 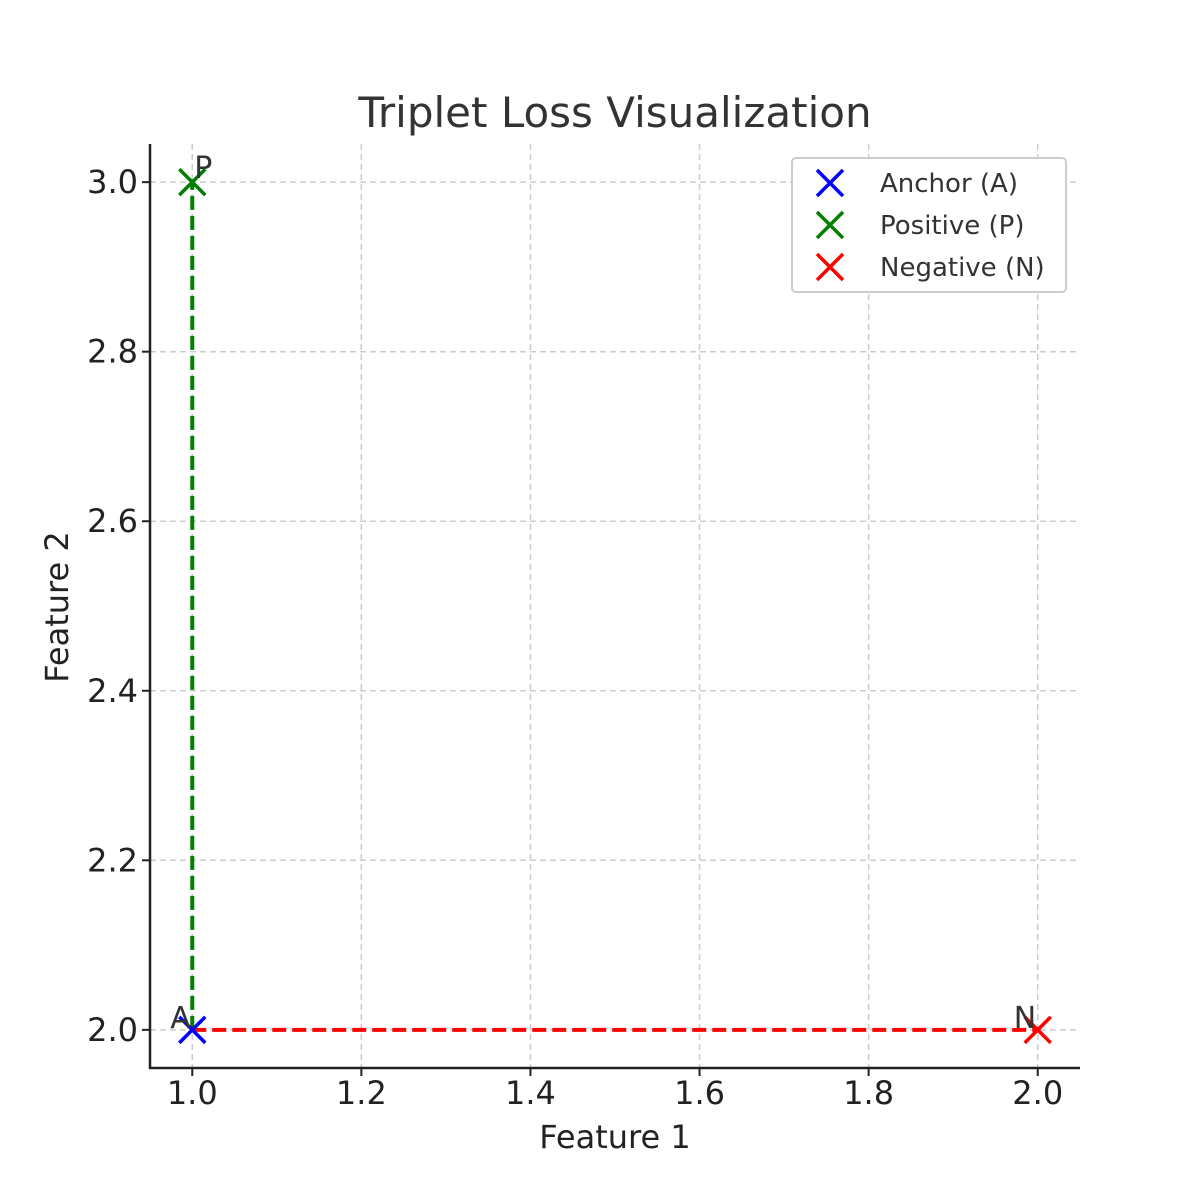 I want to click on x-tick-label: 2.0, so click(x=1037, y=1093).